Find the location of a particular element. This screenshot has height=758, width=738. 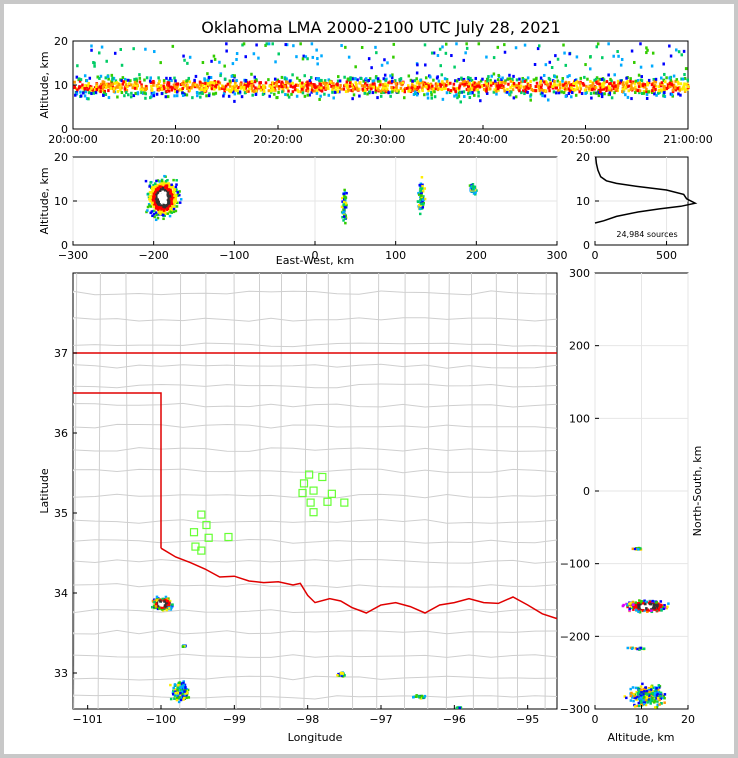

station-marker is located at coordinates (322, 477).